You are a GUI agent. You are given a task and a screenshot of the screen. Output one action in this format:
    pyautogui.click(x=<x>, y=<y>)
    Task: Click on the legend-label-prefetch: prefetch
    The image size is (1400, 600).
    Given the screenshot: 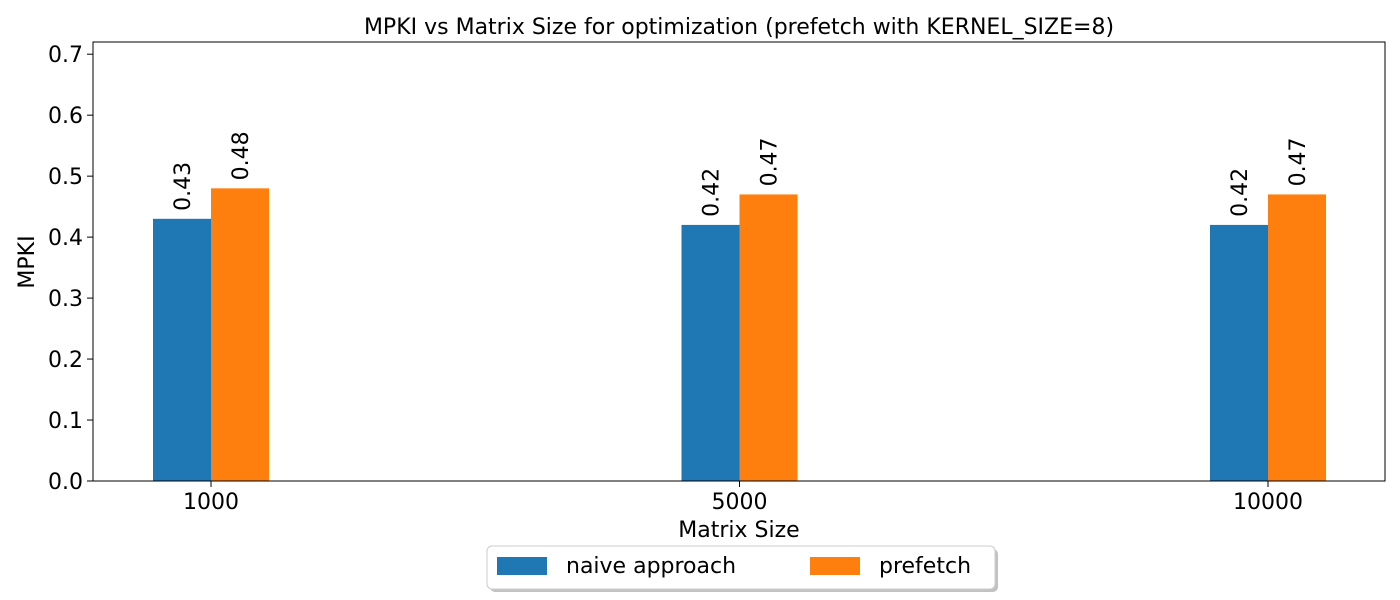 What is the action you would take?
    pyautogui.click(x=925, y=566)
    